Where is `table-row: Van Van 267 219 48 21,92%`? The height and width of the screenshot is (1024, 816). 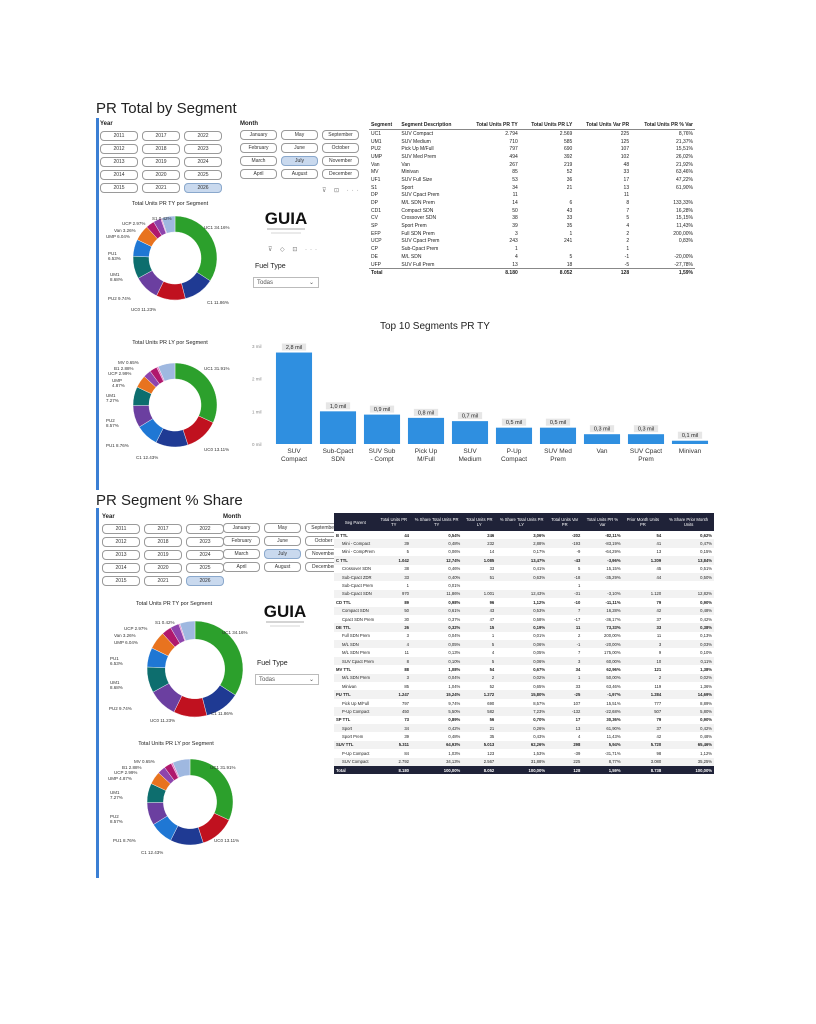
table-row: Van Van 267 219 48 21,92% is located at coordinates (532, 165).